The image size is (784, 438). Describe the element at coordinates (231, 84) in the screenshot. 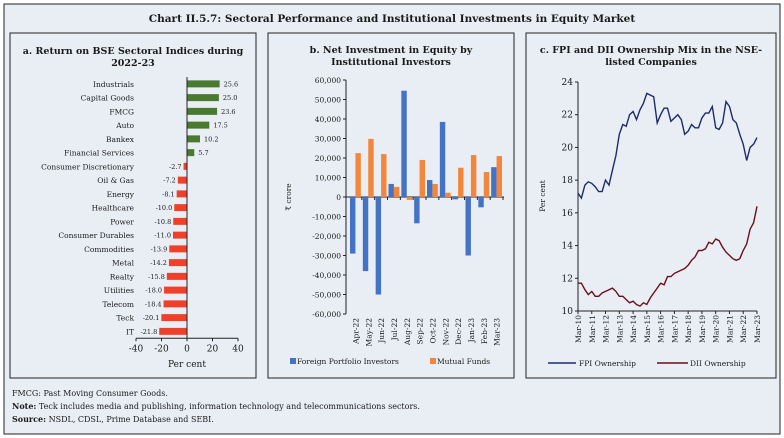

I see `data-label: 25.6` at that location.